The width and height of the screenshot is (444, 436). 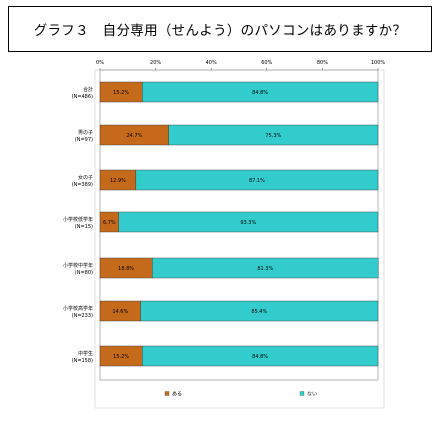 What do you see at coordinates (126, 269) in the screenshot?
I see `data-label: 18.8%` at bounding box center [126, 269].